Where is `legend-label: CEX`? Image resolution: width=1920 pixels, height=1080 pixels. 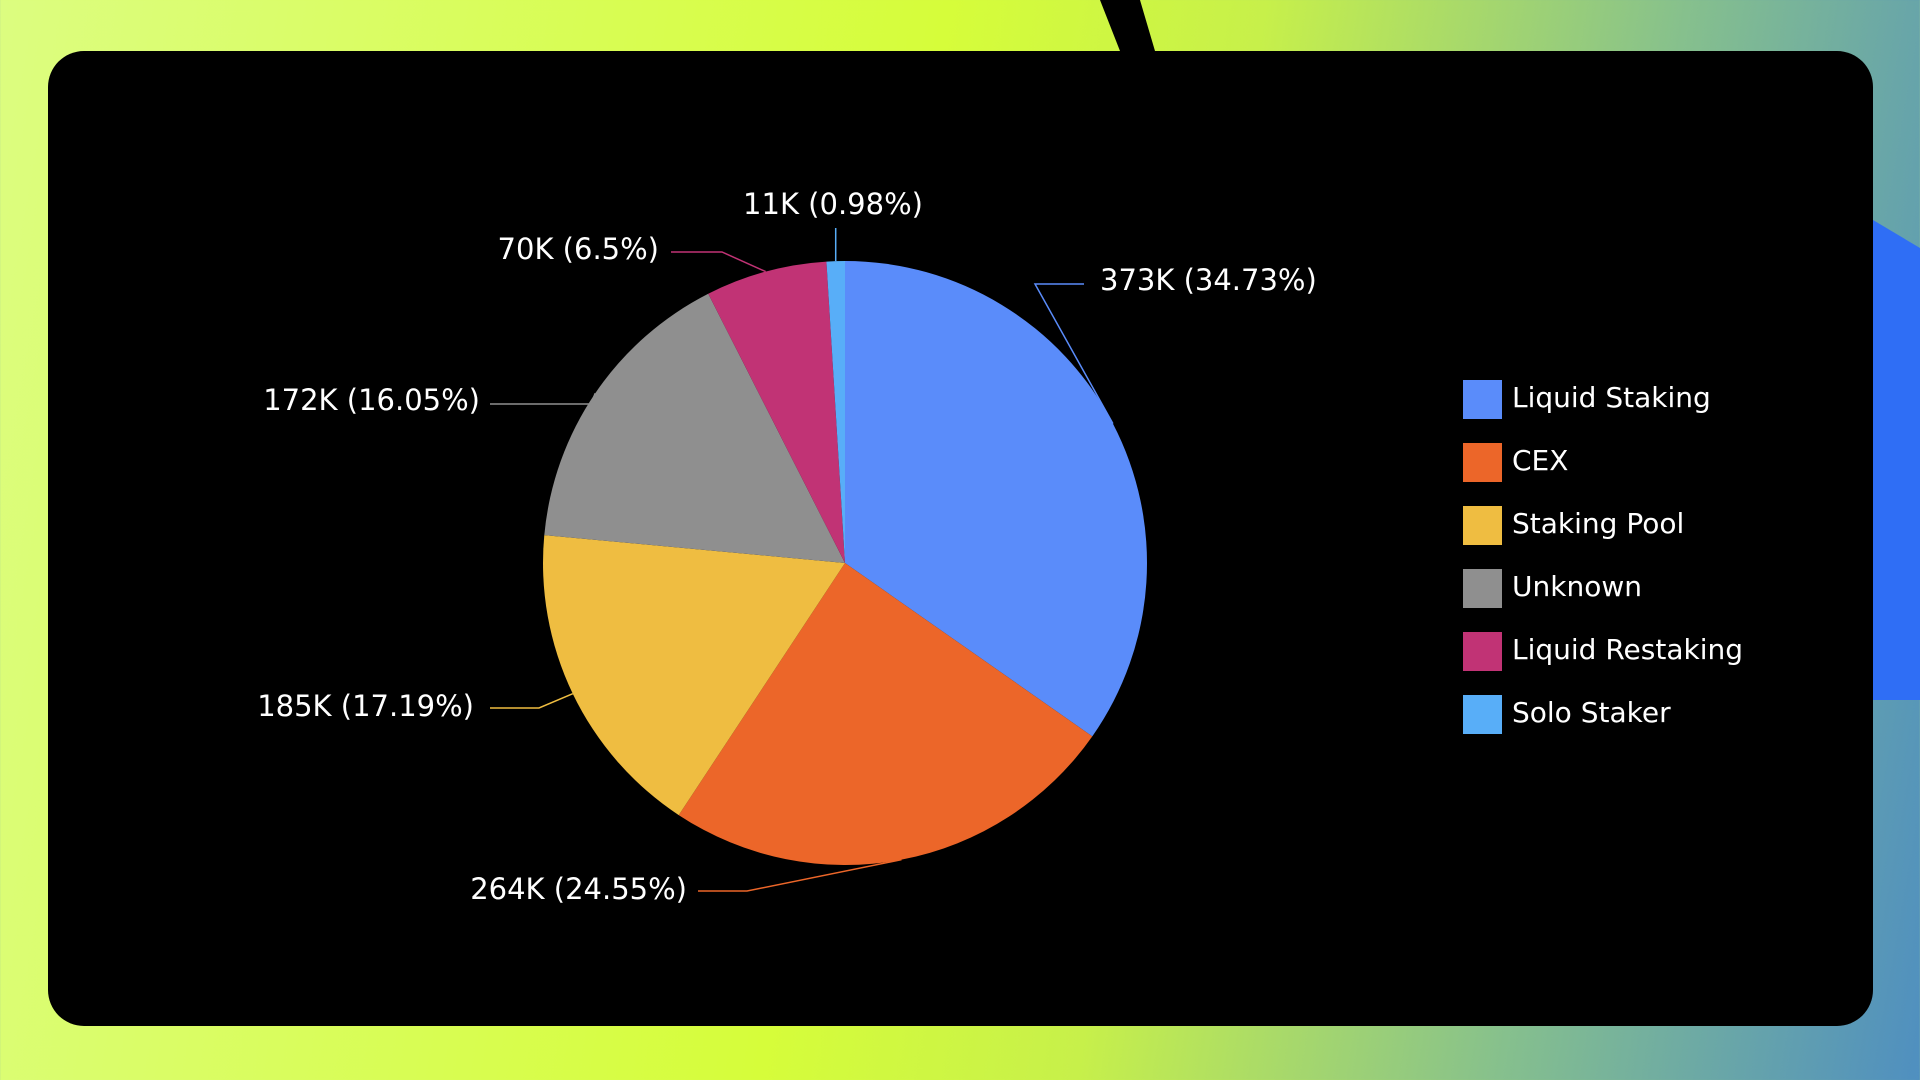 legend-label: CEX is located at coordinates (1540, 460).